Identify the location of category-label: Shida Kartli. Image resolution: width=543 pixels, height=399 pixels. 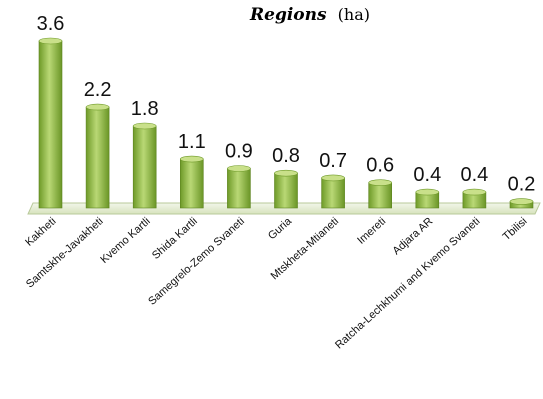
(175, 238).